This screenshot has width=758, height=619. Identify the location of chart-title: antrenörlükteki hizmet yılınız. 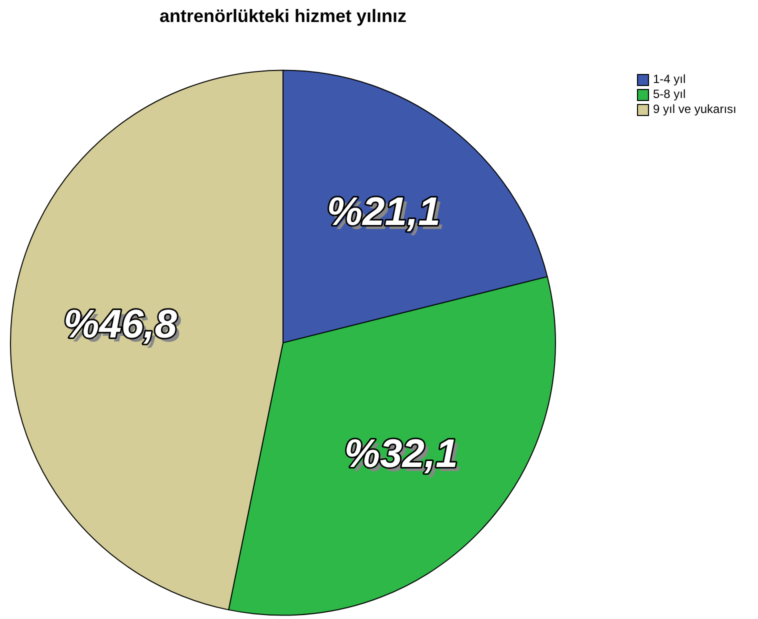
(283, 16).